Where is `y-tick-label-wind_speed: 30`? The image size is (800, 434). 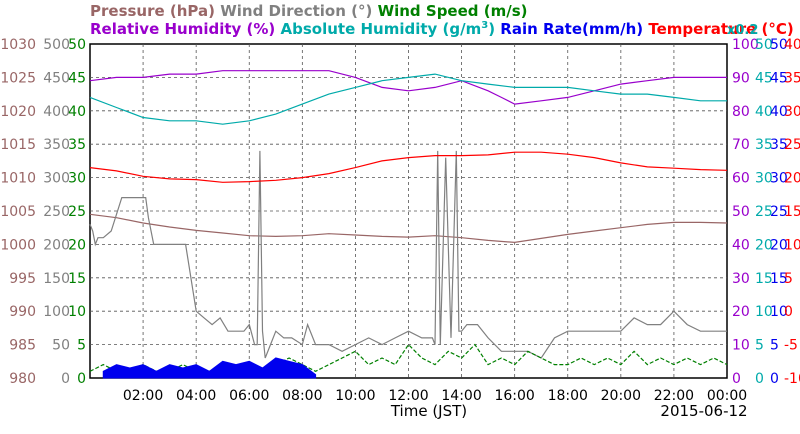
y-tick-label-wind_speed: 30 is located at coordinates (77, 179).